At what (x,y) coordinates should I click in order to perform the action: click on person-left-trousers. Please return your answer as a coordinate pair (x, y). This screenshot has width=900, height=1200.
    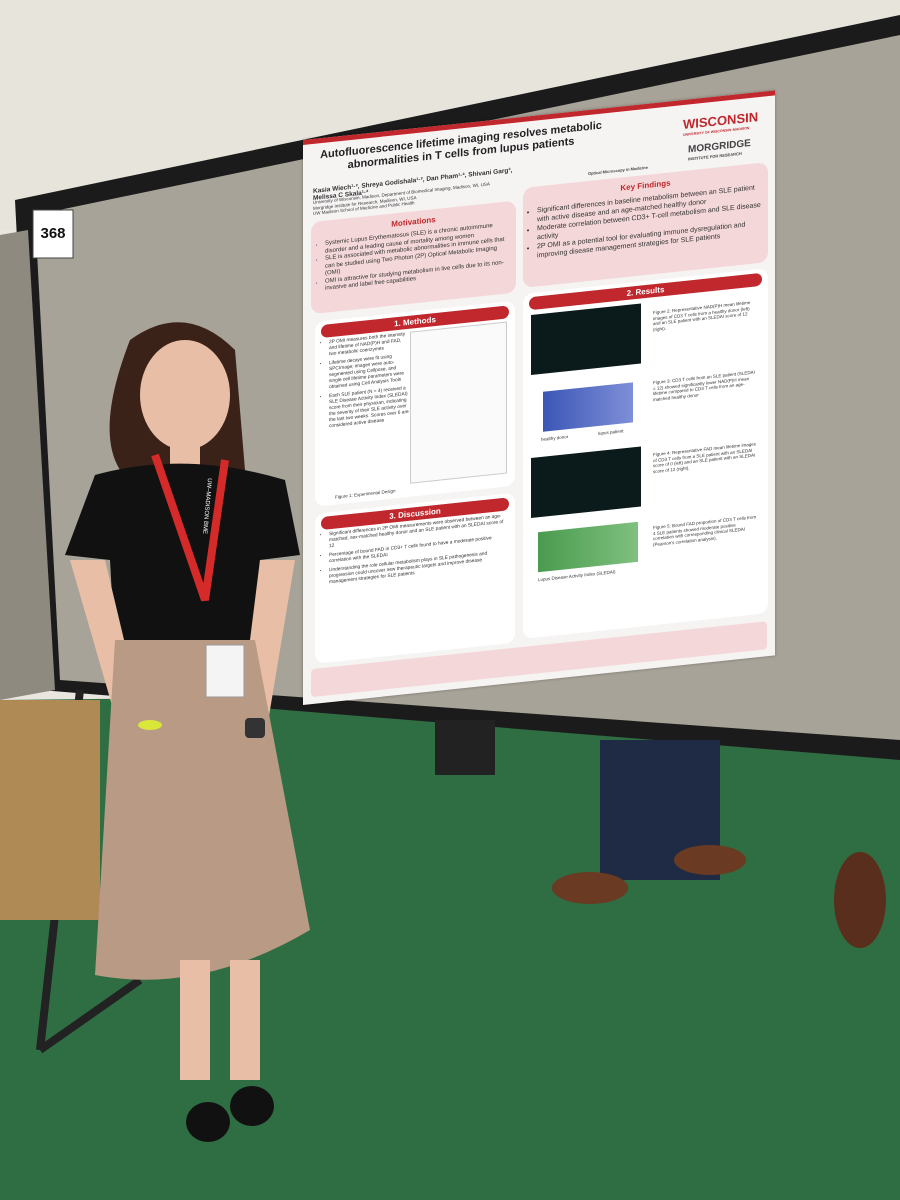
    Looking at the image, I should click on (50, 810).